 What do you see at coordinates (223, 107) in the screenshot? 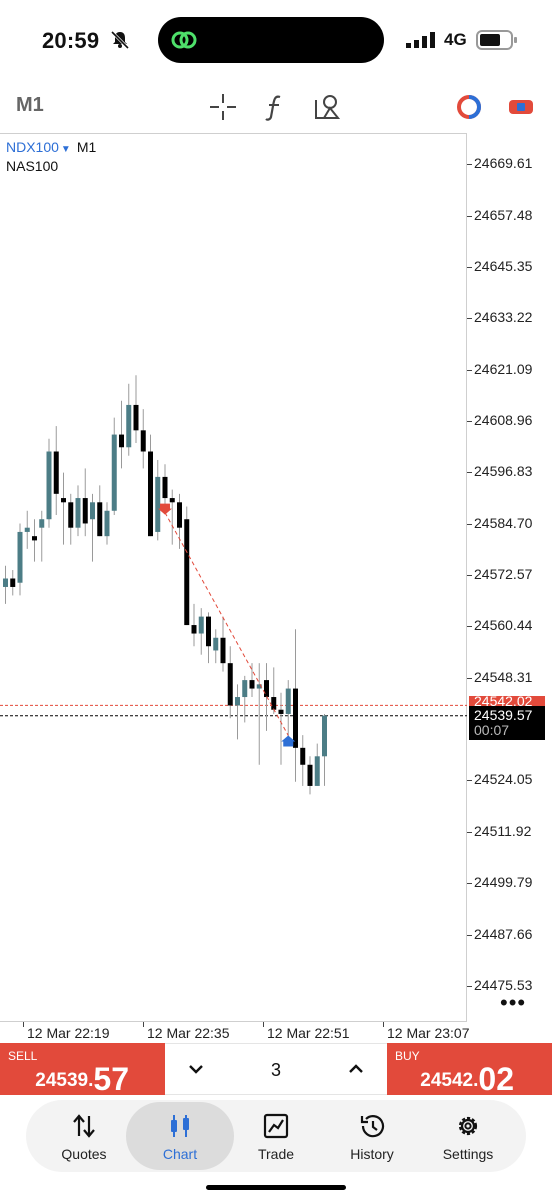
I see `crosshair-icon` at bounding box center [223, 107].